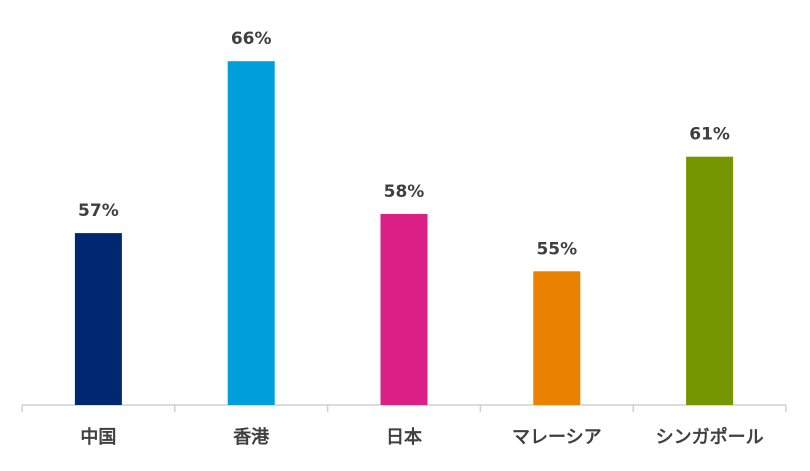 The height and width of the screenshot is (471, 810). I want to click on x-tick-label: 中国, so click(98, 437).